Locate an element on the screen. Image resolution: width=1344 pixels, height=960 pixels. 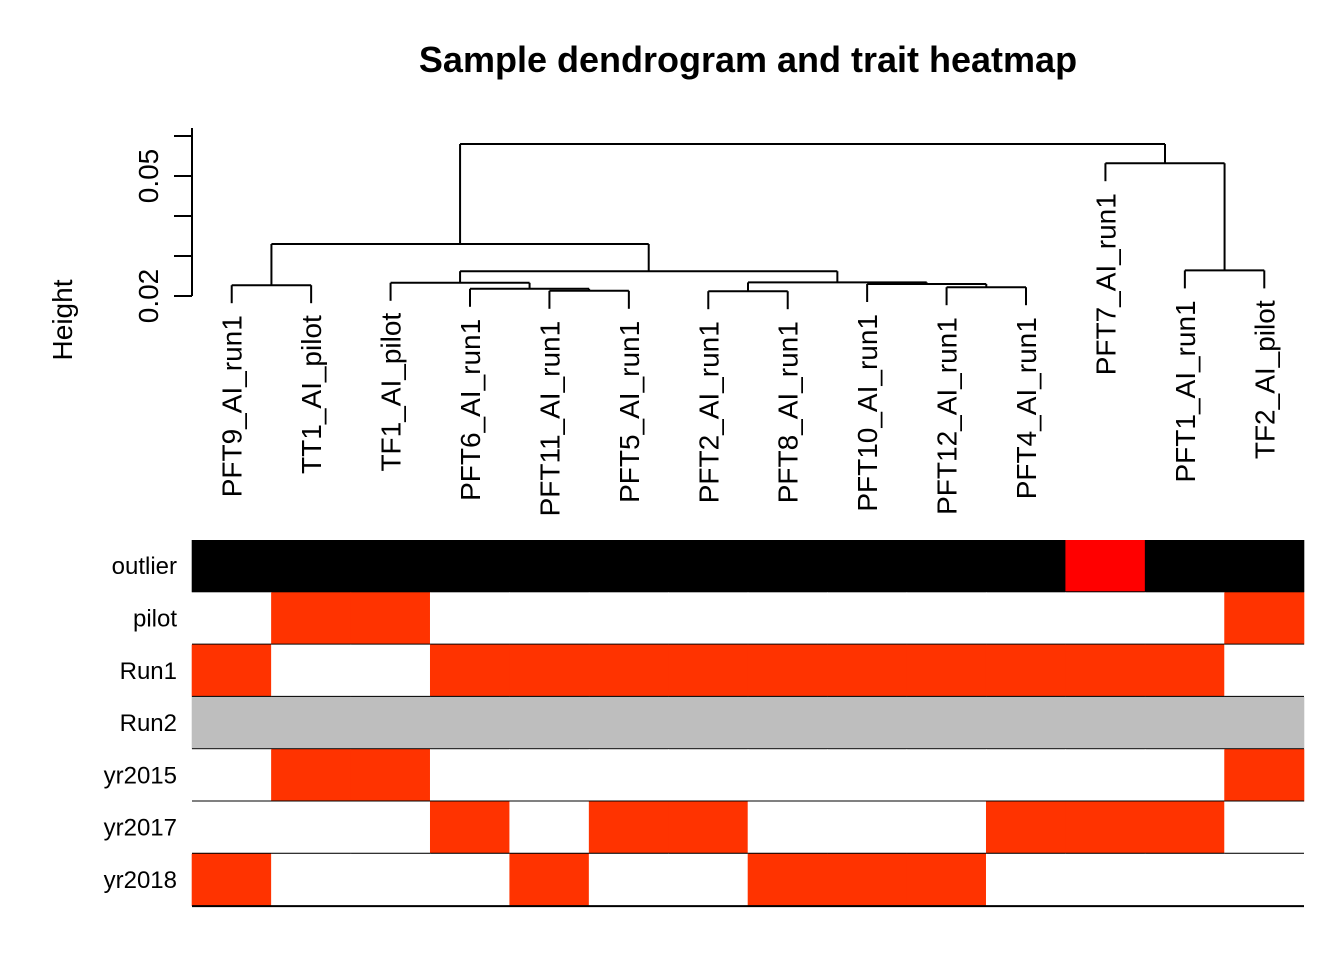
trait-label: Run1 is located at coordinates (148, 671).